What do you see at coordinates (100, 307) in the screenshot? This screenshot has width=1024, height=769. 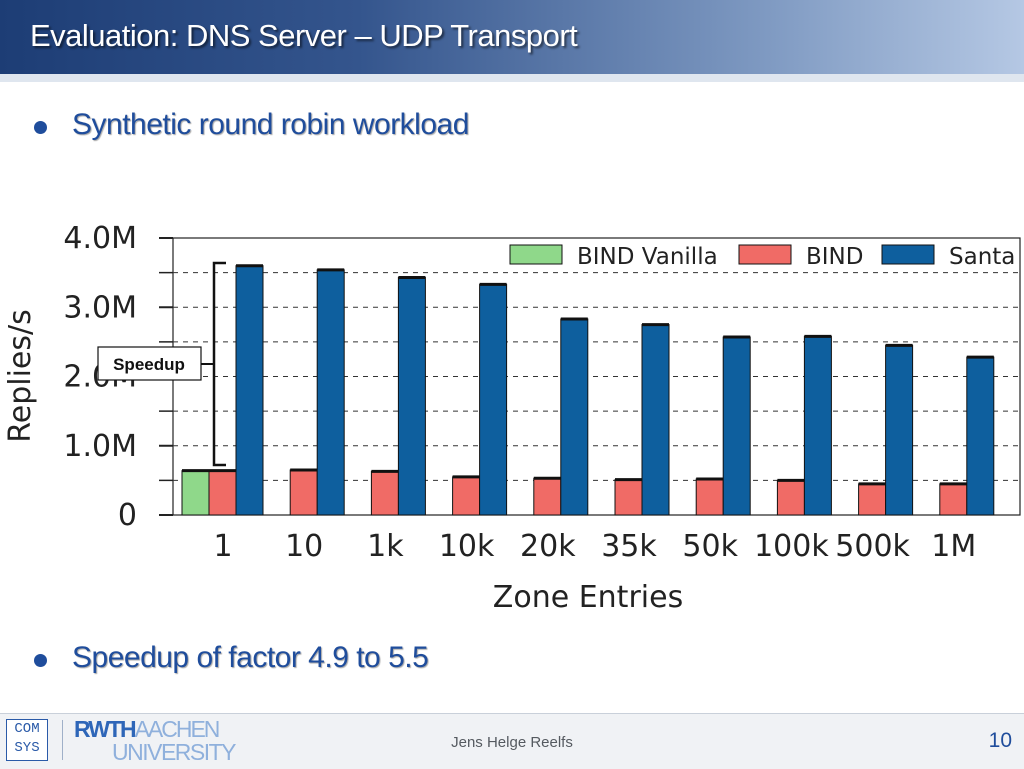 I see `y-tick-label: 3.0M` at bounding box center [100, 307].